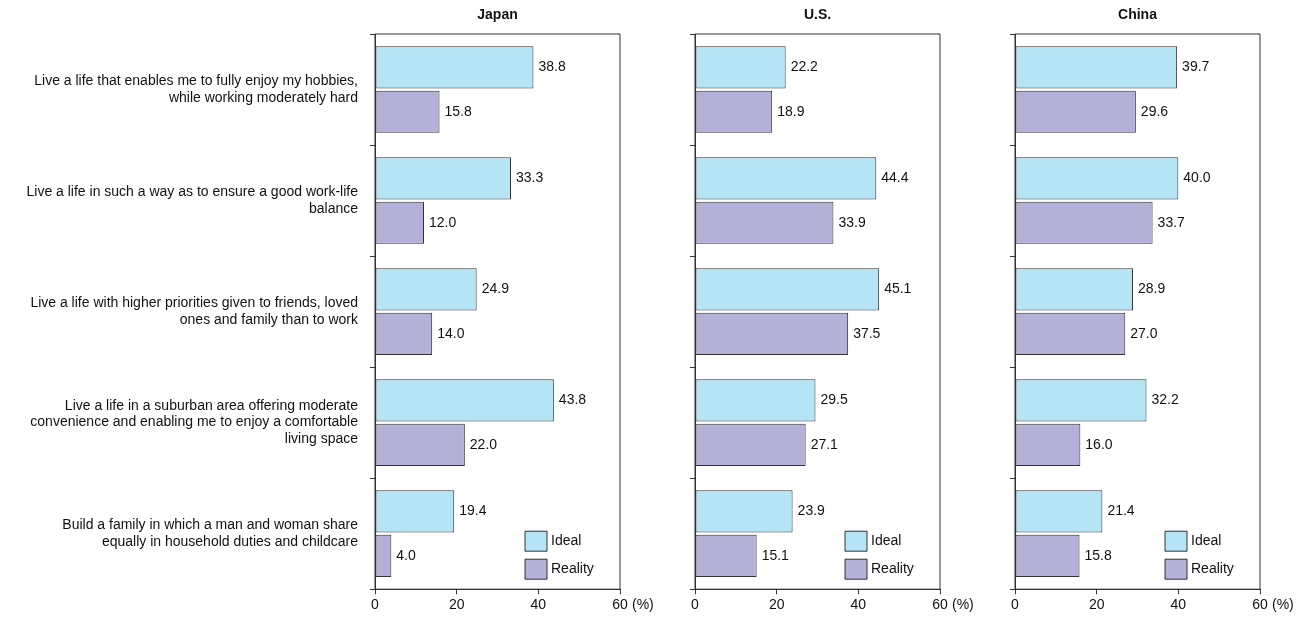 This screenshot has height=621, width=1304. I want to click on data-label: 38.8, so click(552, 66).